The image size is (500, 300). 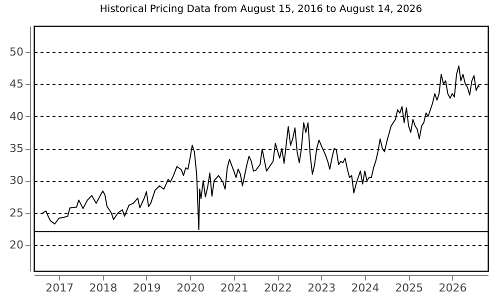 What do you see at coordinates (17, 84) in the screenshot?
I see `y-tick-label: 45` at bounding box center [17, 84].